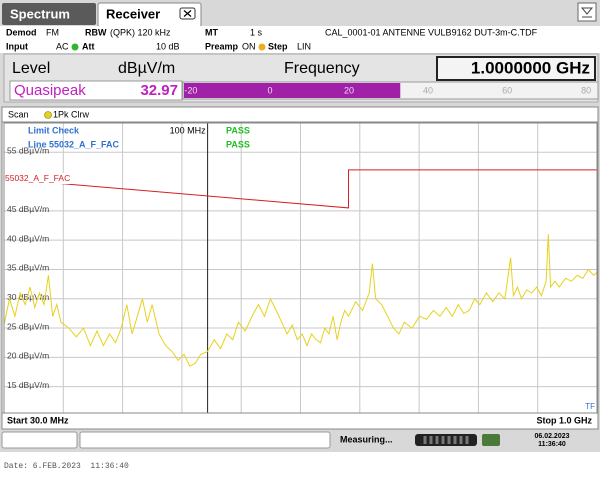 This screenshot has height=490, width=600. Describe the element at coordinates (133, 13) in the screenshot. I see `tab-label: Receiver` at that location.